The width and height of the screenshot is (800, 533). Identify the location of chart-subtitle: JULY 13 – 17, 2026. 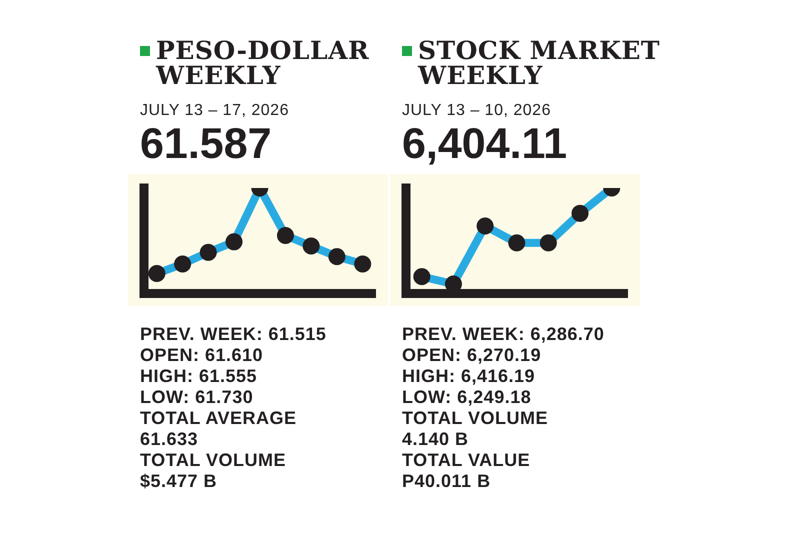
(214, 110).